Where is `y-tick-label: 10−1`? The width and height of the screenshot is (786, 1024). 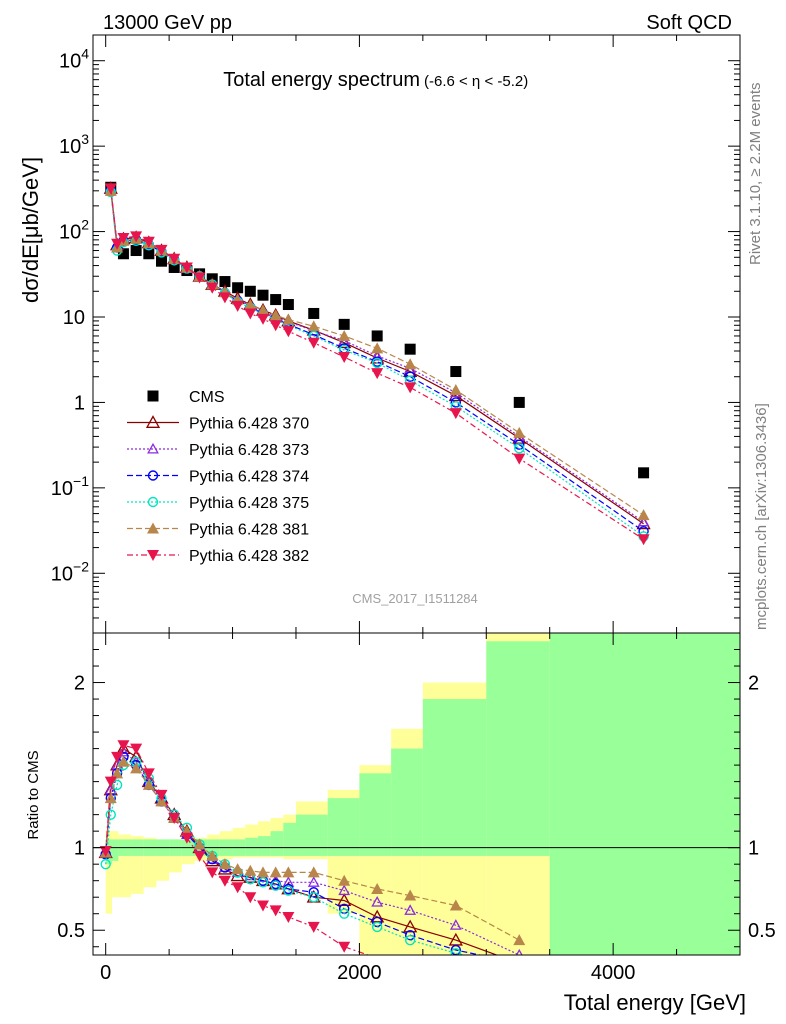
y-tick-label: 10−1 is located at coordinates (70, 486).